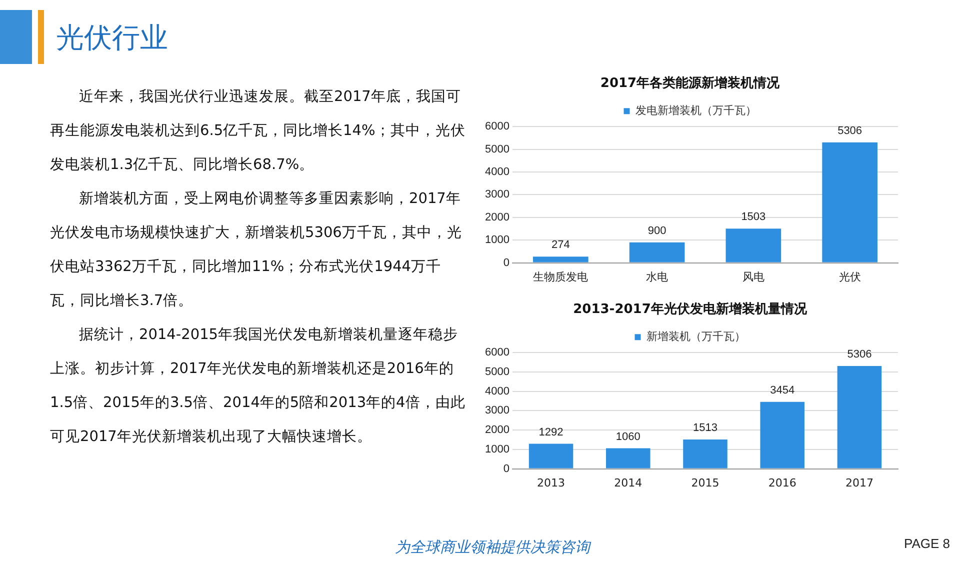 Image resolution: width=976 pixels, height=563 pixels. Describe the element at coordinates (849, 277) in the screenshot. I see `x-tick-label: 光伏` at that location.